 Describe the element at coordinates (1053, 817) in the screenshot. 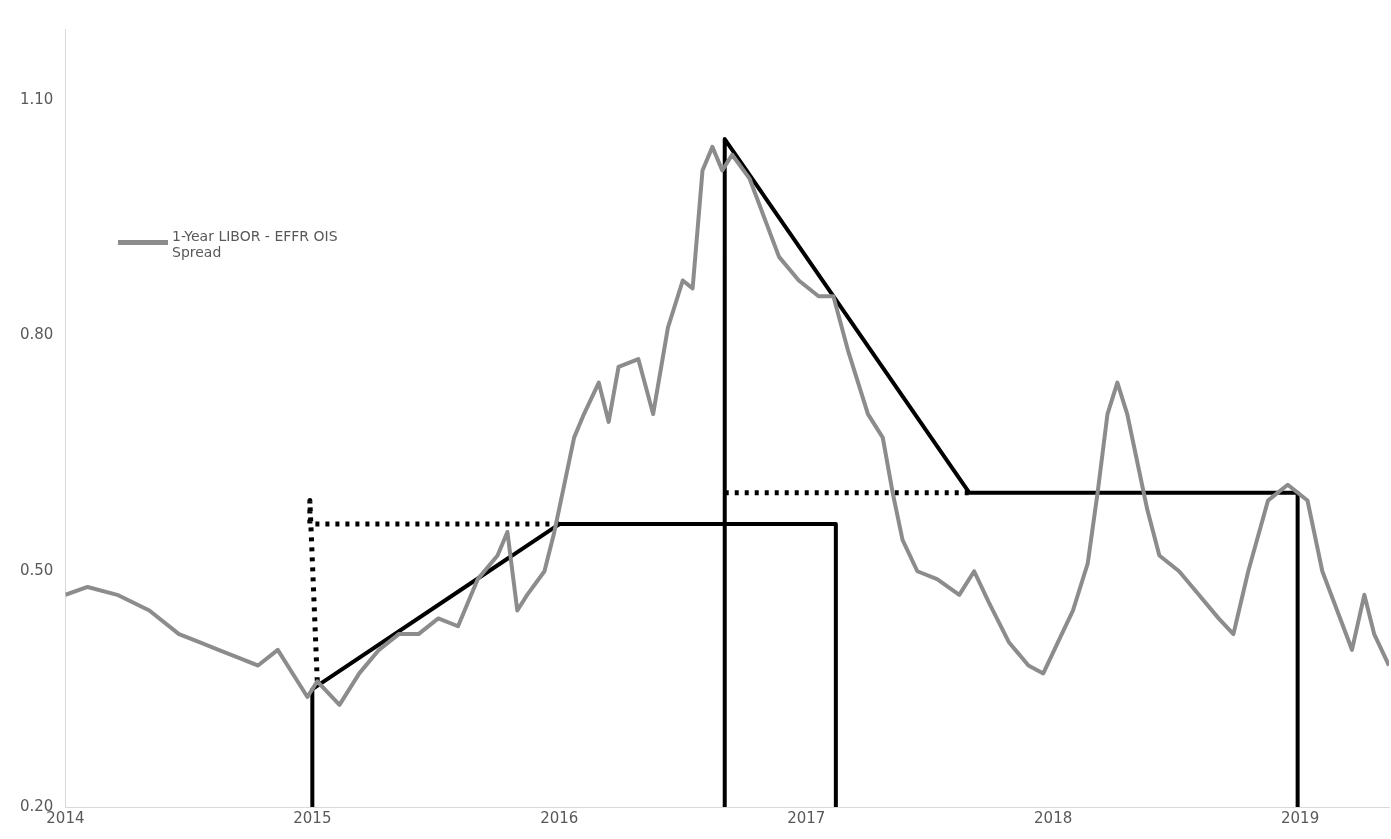

I see `x-tick-label: 2018` at that location.